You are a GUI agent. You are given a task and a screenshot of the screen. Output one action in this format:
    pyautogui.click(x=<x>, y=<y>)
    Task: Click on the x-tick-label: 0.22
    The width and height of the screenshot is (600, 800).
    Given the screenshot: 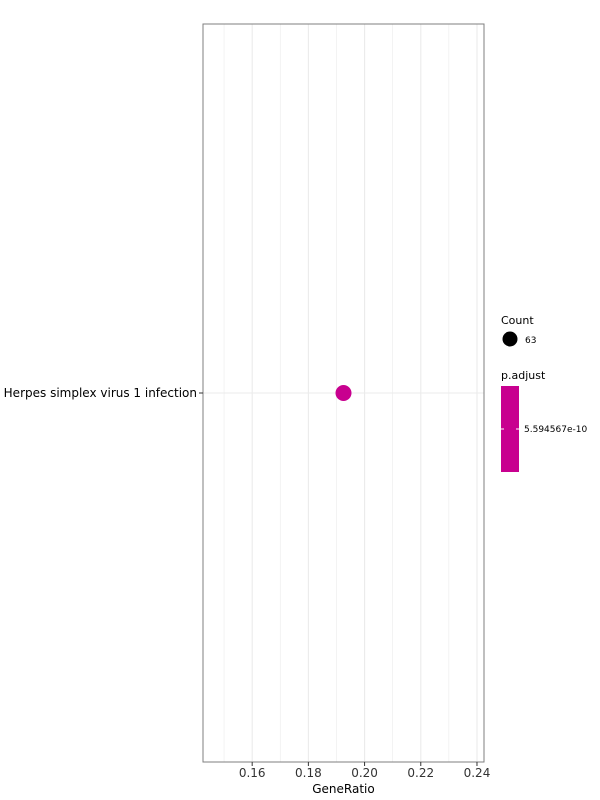 What is the action you would take?
    pyautogui.click(x=420, y=773)
    